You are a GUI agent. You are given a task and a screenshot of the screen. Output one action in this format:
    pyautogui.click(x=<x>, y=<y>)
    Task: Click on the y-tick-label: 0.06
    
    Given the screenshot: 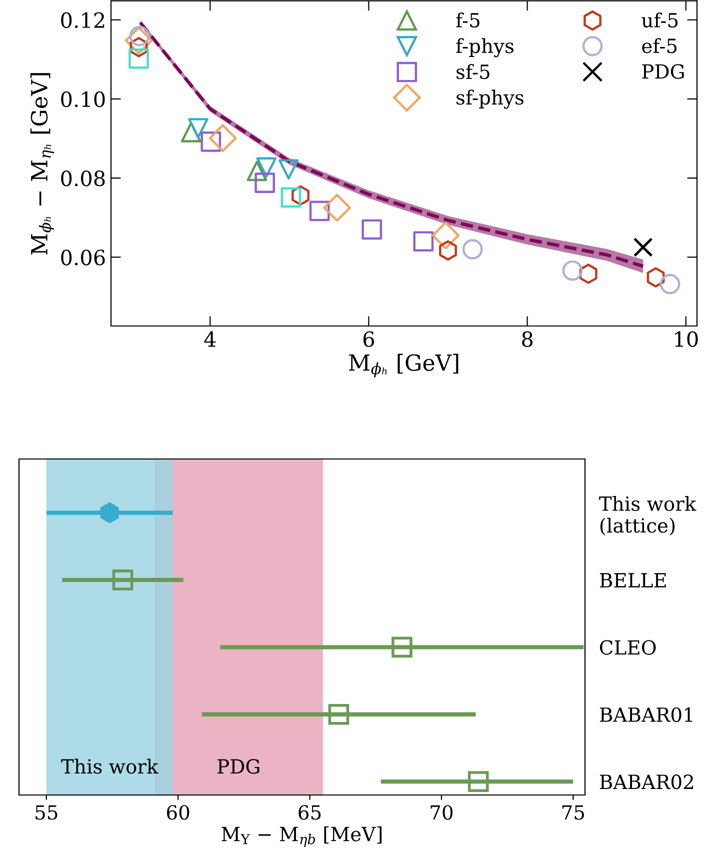 What is the action you would take?
    pyautogui.click(x=83, y=258)
    